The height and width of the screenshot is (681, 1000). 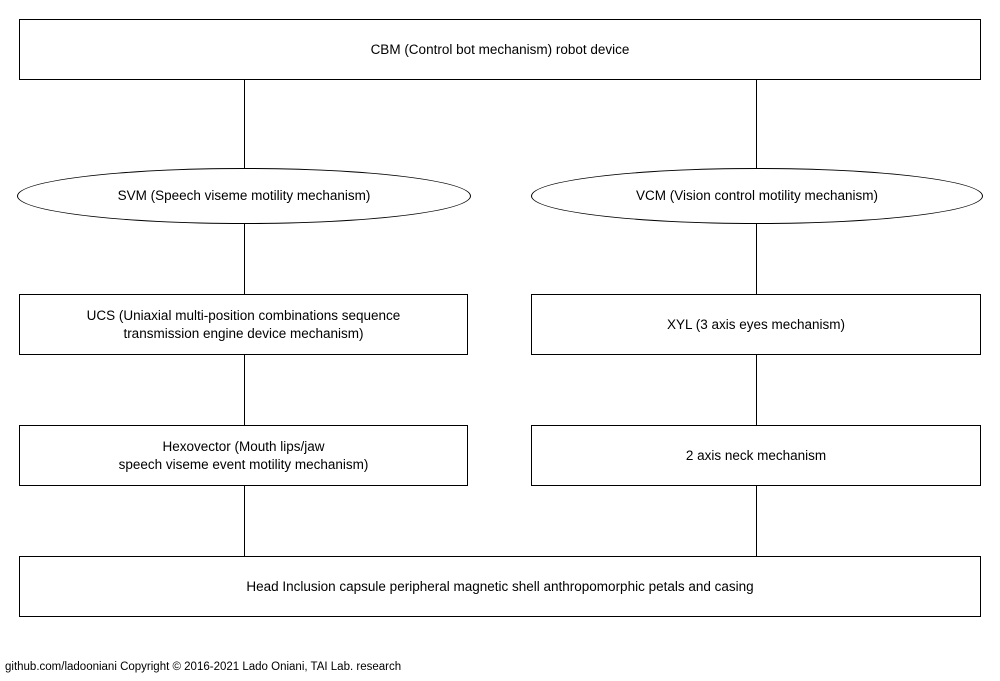 What do you see at coordinates (244, 124) in the screenshot?
I see `connector-cbm-svm` at bounding box center [244, 124].